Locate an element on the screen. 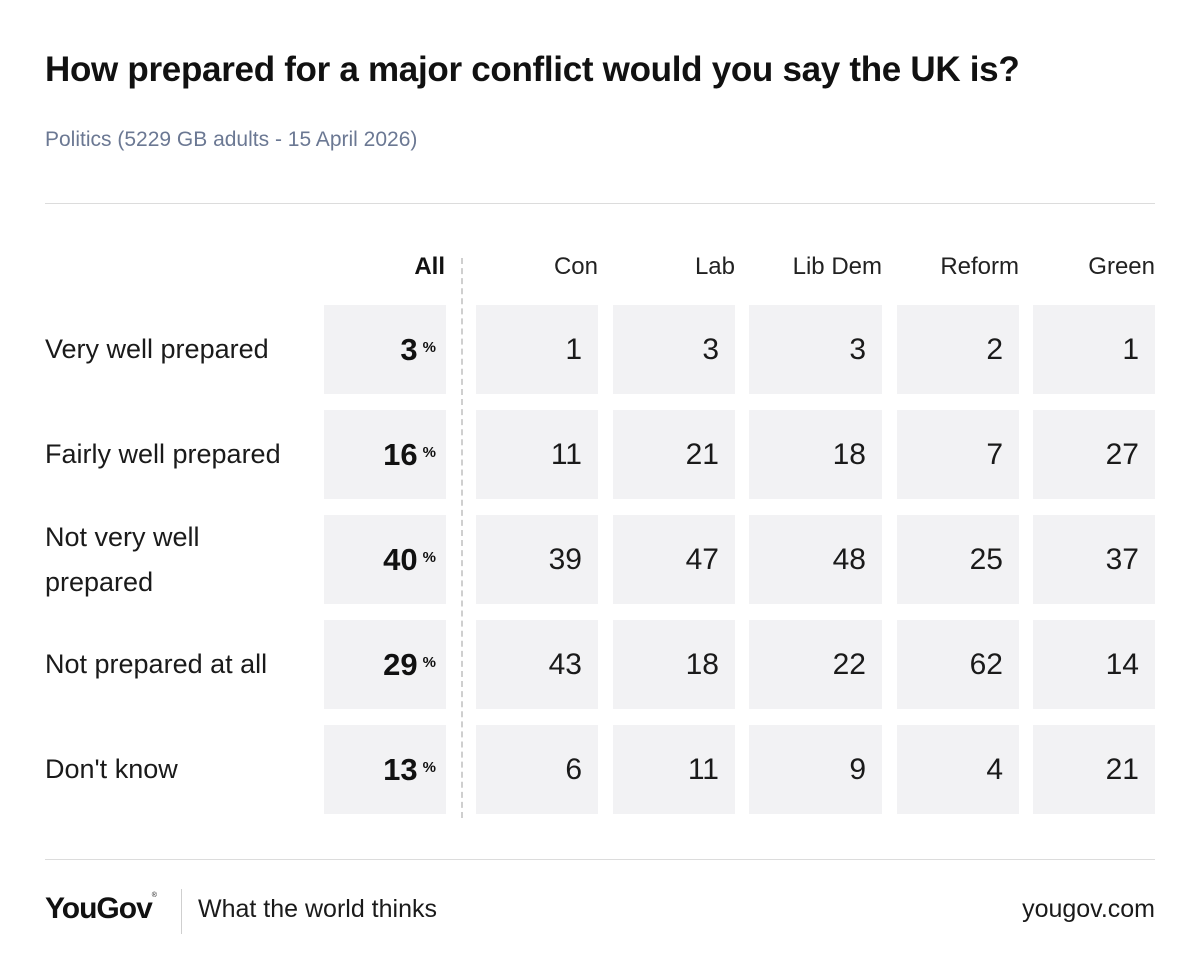 This screenshot has height=979, width=1200. column-header-lib-dem: Lib Dem is located at coordinates (837, 266).